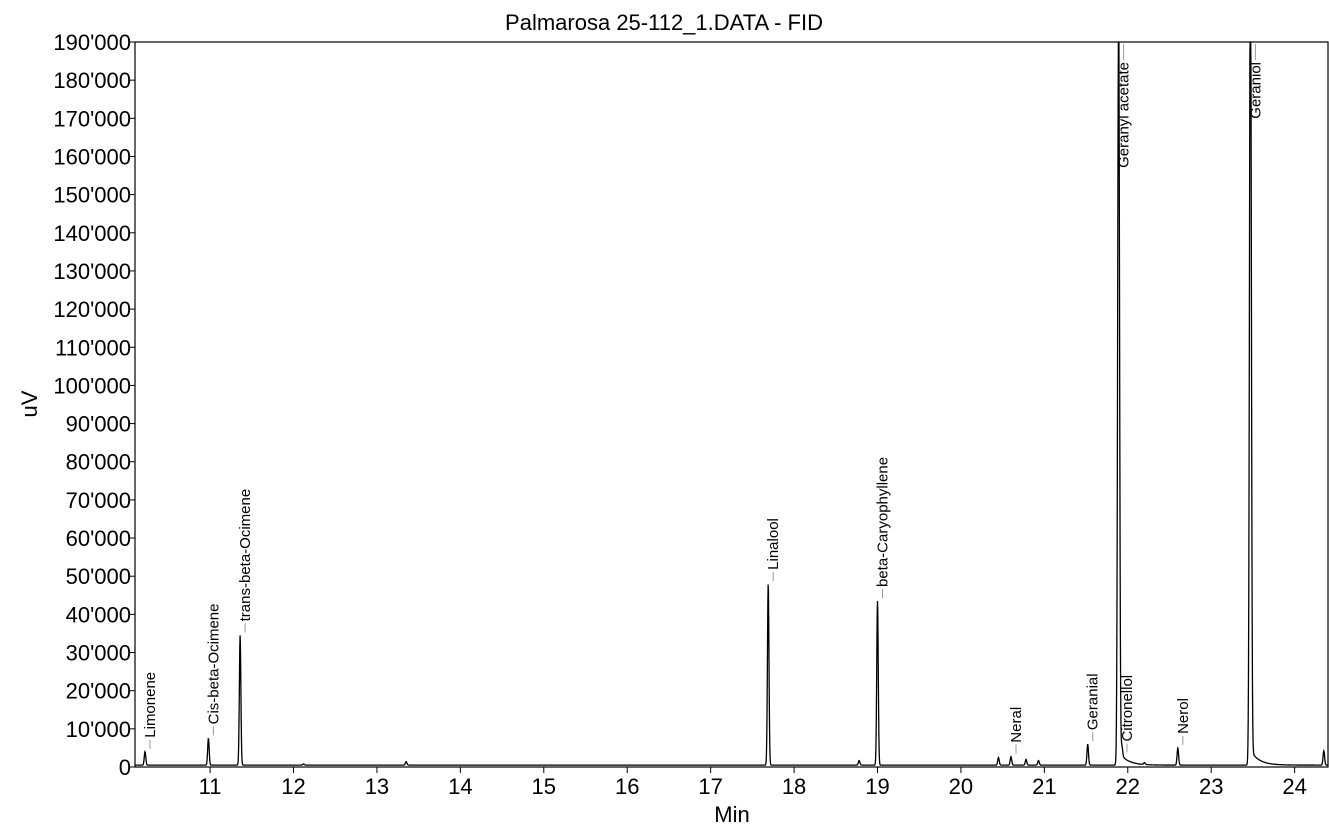  Describe the element at coordinates (961, 786) in the screenshot. I see `x-tick-label: 20` at that location.